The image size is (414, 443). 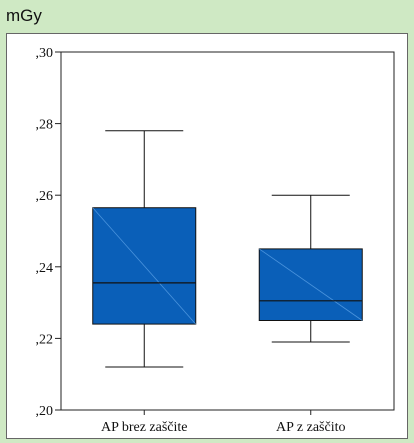 What do you see at coordinates (24, 15) in the screenshot?
I see `y-axis-unit-label: mGy` at bounding box center [24, 15].